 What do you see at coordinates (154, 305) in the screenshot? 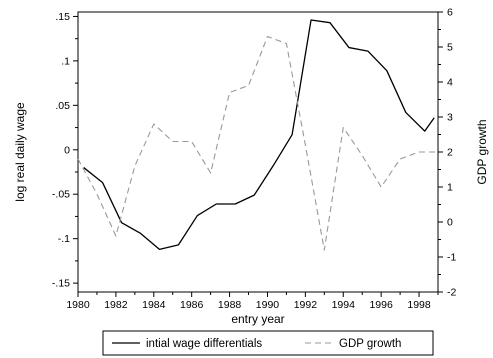
I see `x-tick-label: 1984` at bounding box center [154, 305].